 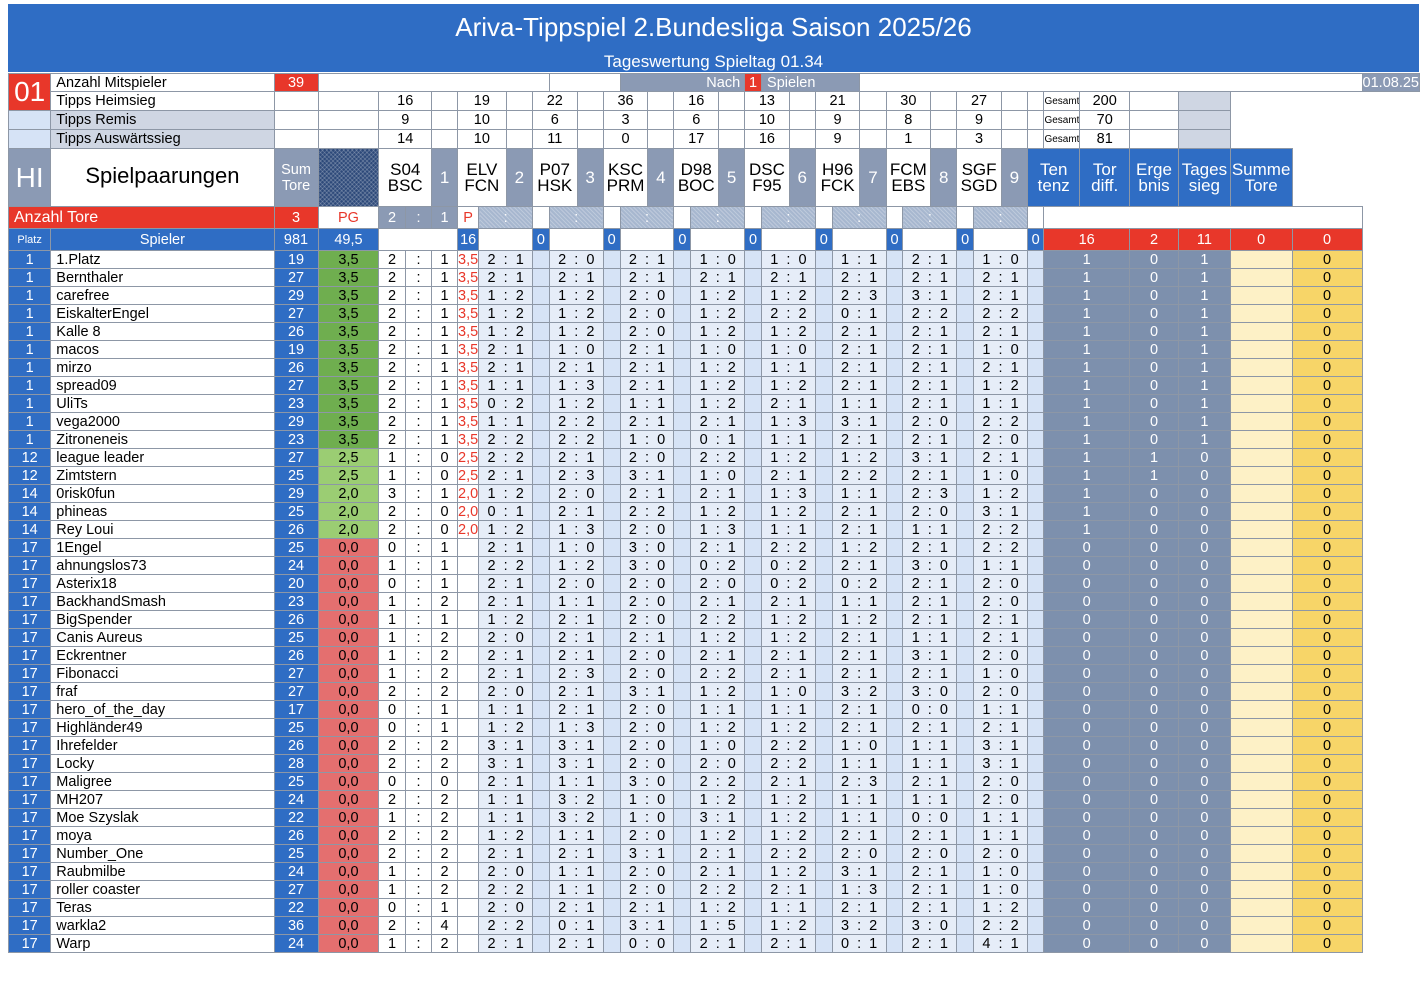 What do you see at coordinates (1154, 583) in the screenshot?
I see `goal-diff: 0` at bounding box center [1154, 583].